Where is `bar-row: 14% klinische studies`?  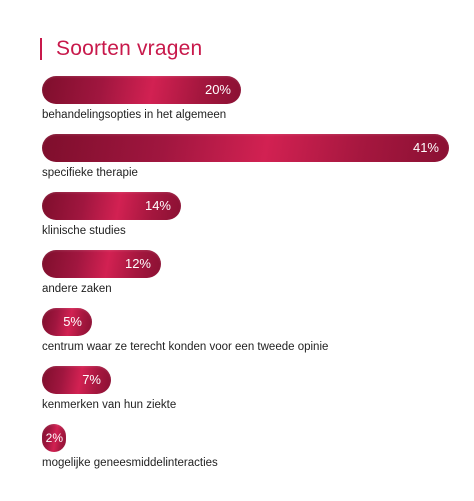
bar-row: 14% klinische studies is located at coordinates (111, 214).